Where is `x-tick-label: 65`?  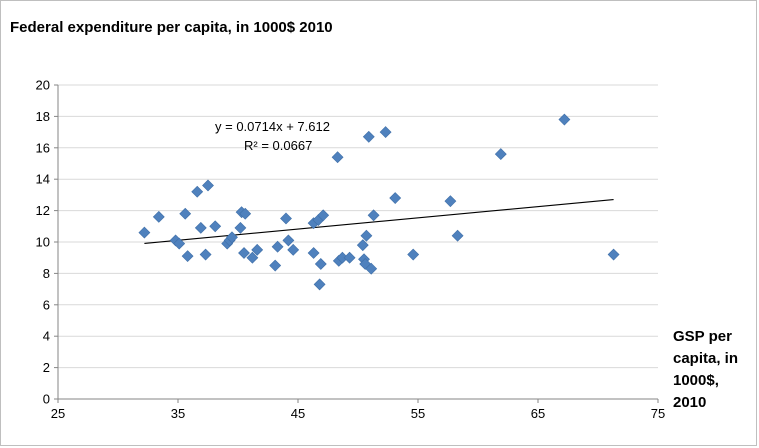 x-tick-label: 65 is located at coordinates (538, 413).